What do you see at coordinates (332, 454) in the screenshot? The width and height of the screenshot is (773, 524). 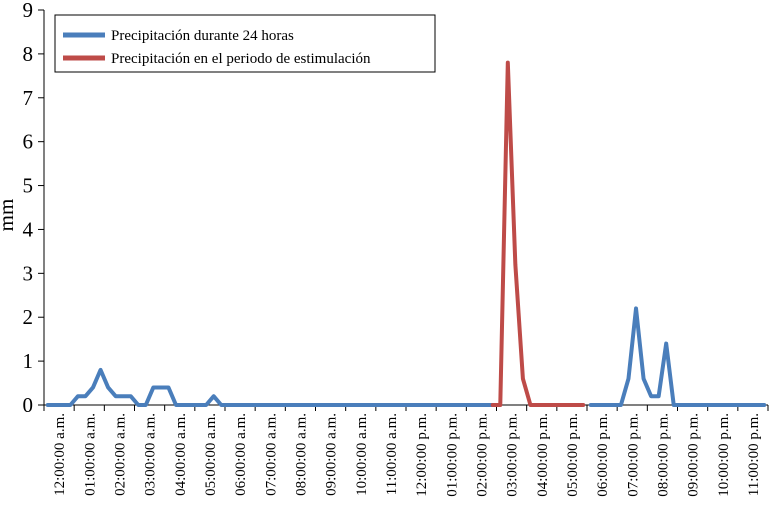 I see `x-tick-label: 09:00:00 a.m.` at bounding box center [332, 454].